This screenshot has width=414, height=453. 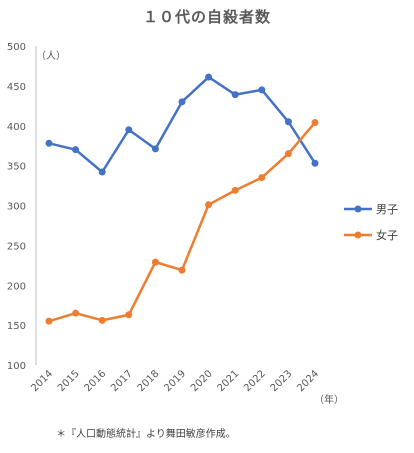 What do you see at coordinates (387, 235) in the screenshot?
I see `legend-label-1: 女子` at bounding box center [387, 235].